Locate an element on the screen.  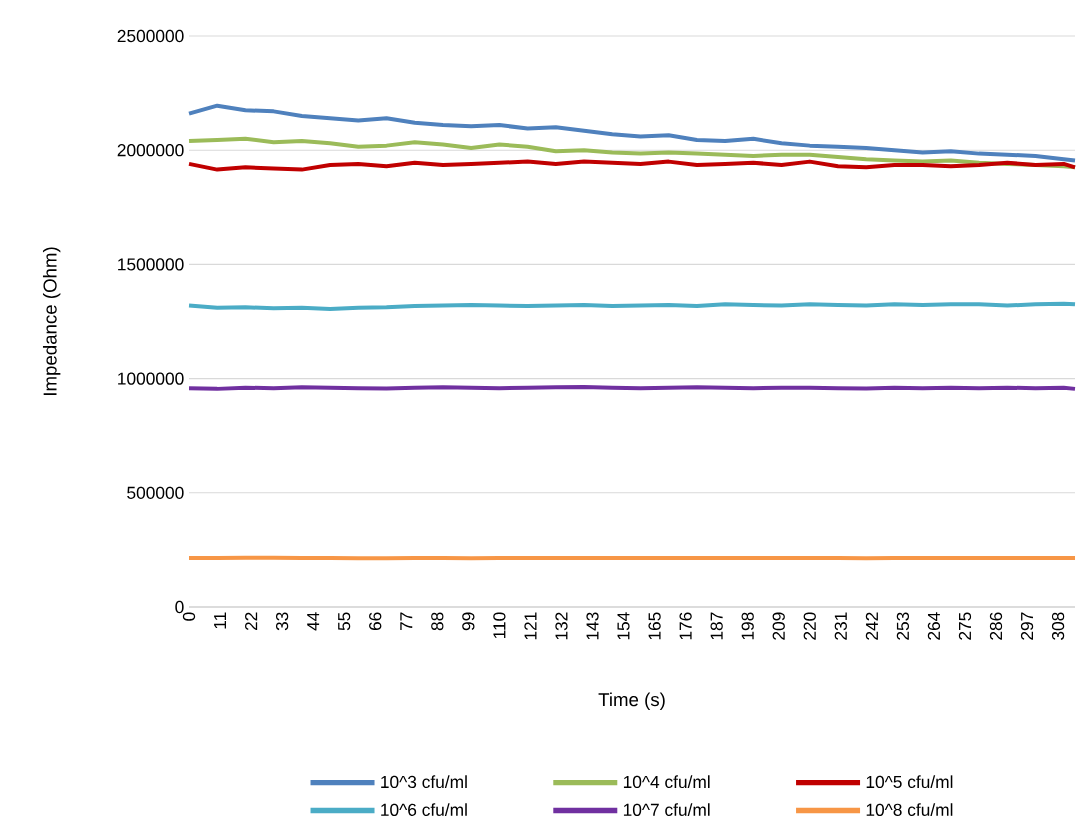
x-tick-label: 176 is located at coordinates (685, 626).